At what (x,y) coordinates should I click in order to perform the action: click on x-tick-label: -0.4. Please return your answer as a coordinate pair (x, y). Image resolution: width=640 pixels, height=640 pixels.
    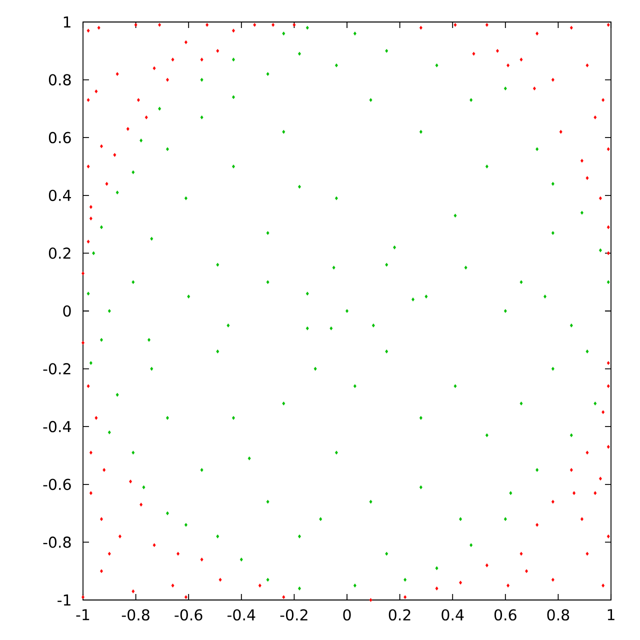
    Looking at the image, I should click on (242, 615).